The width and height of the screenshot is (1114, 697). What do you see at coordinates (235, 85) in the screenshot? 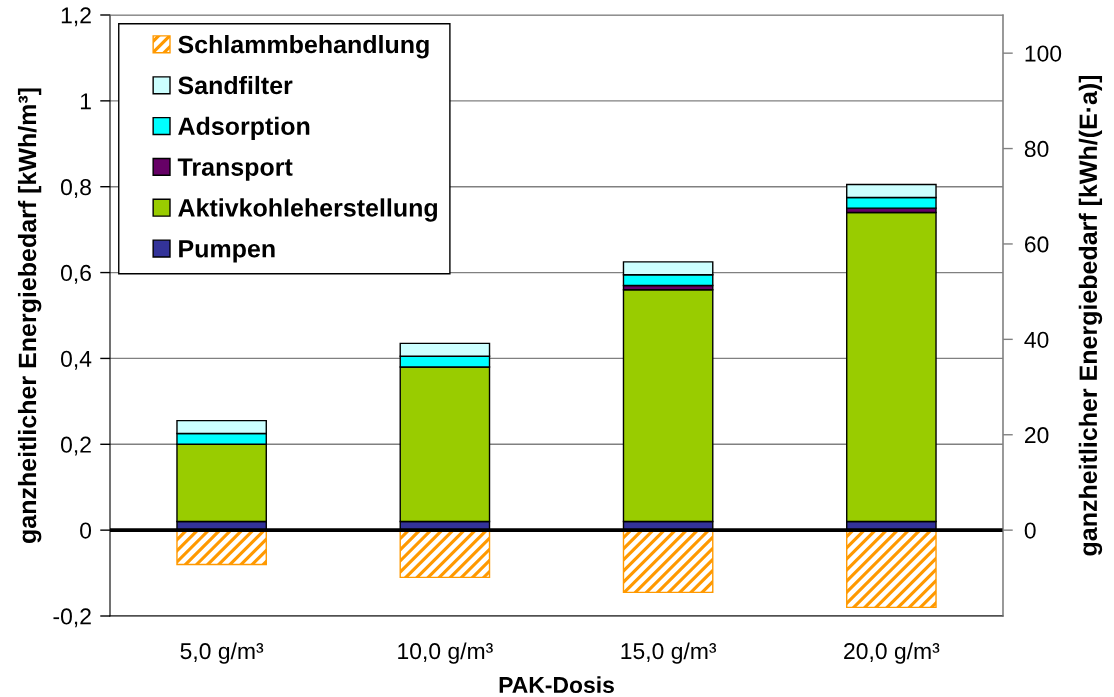
I see `legend-label: Sandfilter` at bounding box center [235, 85].